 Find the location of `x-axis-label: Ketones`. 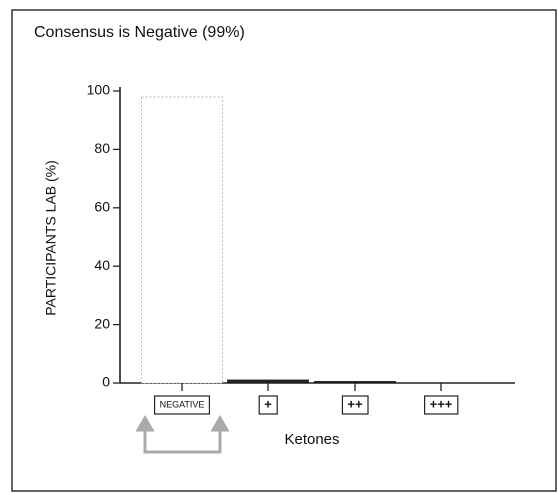

x-axis-label: Ketones is located at coordinates (311, 439).